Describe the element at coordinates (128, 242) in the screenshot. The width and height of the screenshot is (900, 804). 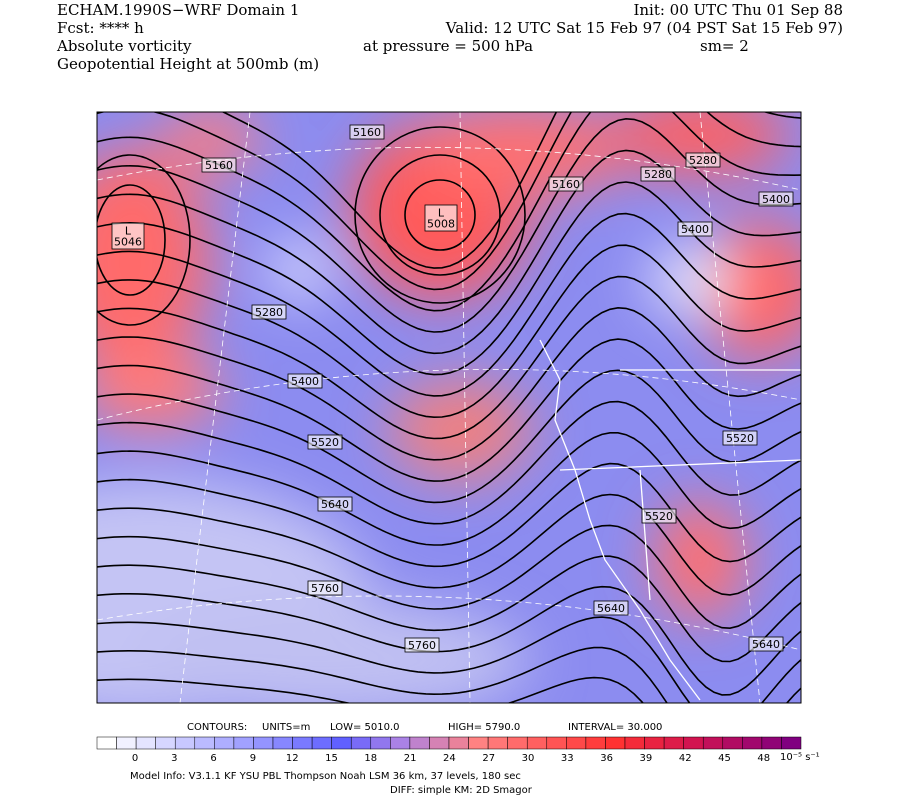
I see `contour-label: 5046` at that location.